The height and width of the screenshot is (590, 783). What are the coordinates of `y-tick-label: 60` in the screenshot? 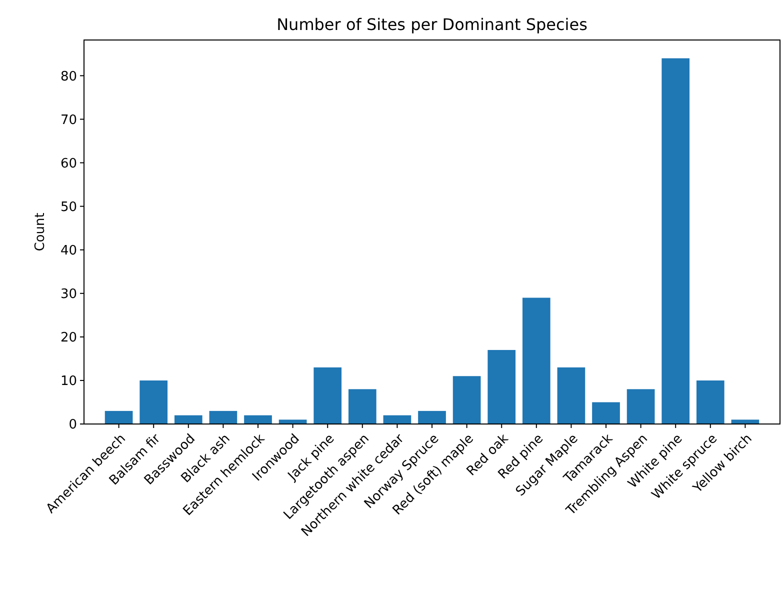 It's located at (68, 164).